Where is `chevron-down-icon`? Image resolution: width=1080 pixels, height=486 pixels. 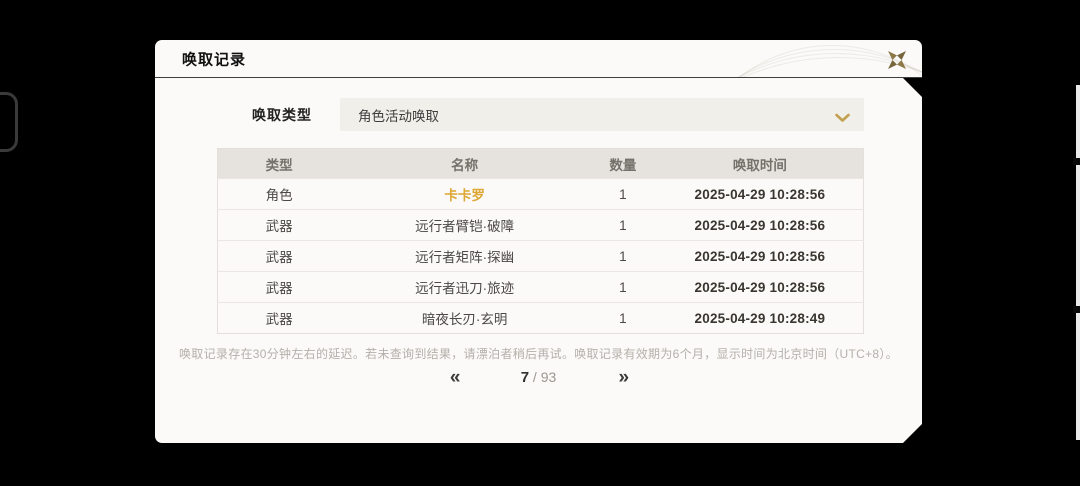 chevron-down-icon is located at coordinates (842, 116).